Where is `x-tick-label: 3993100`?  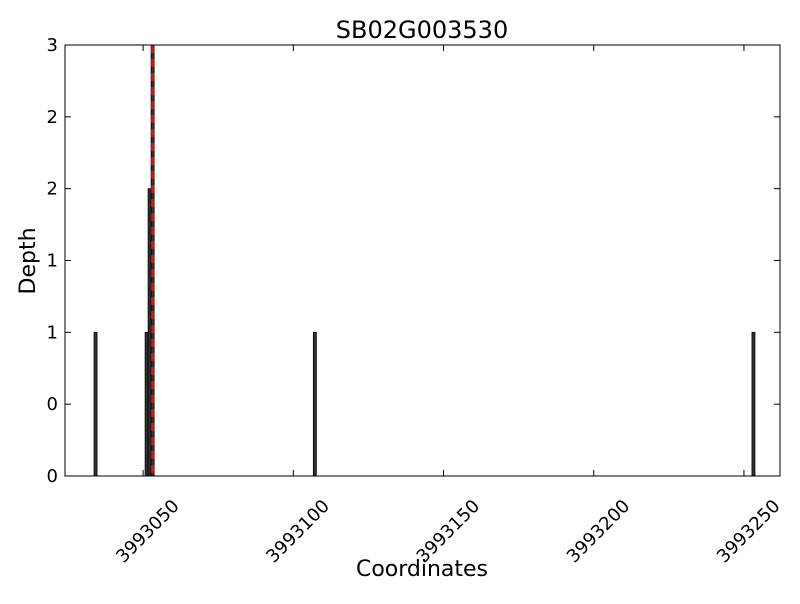
x-tick-label: 3993100 is located at coordinates (298, 532).